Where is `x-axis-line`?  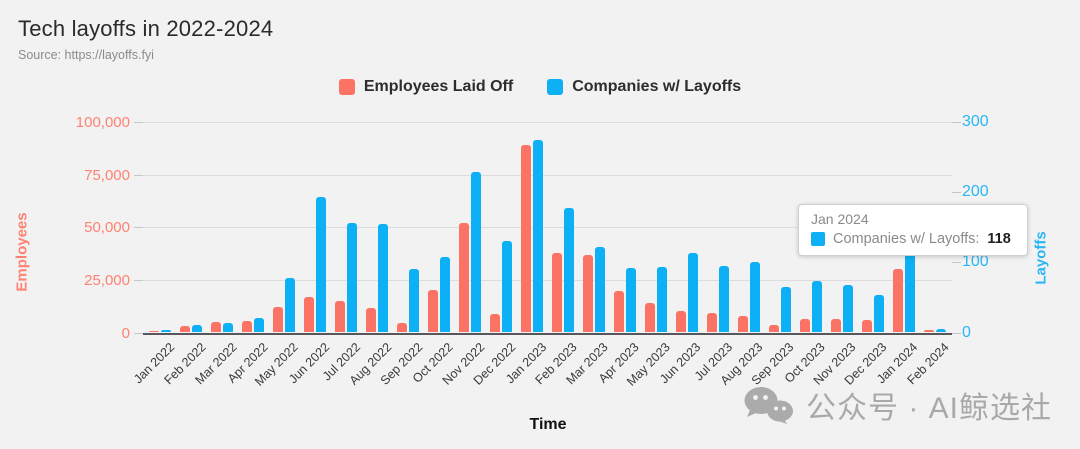
x-axis-line is located at coordinates (547, 333).